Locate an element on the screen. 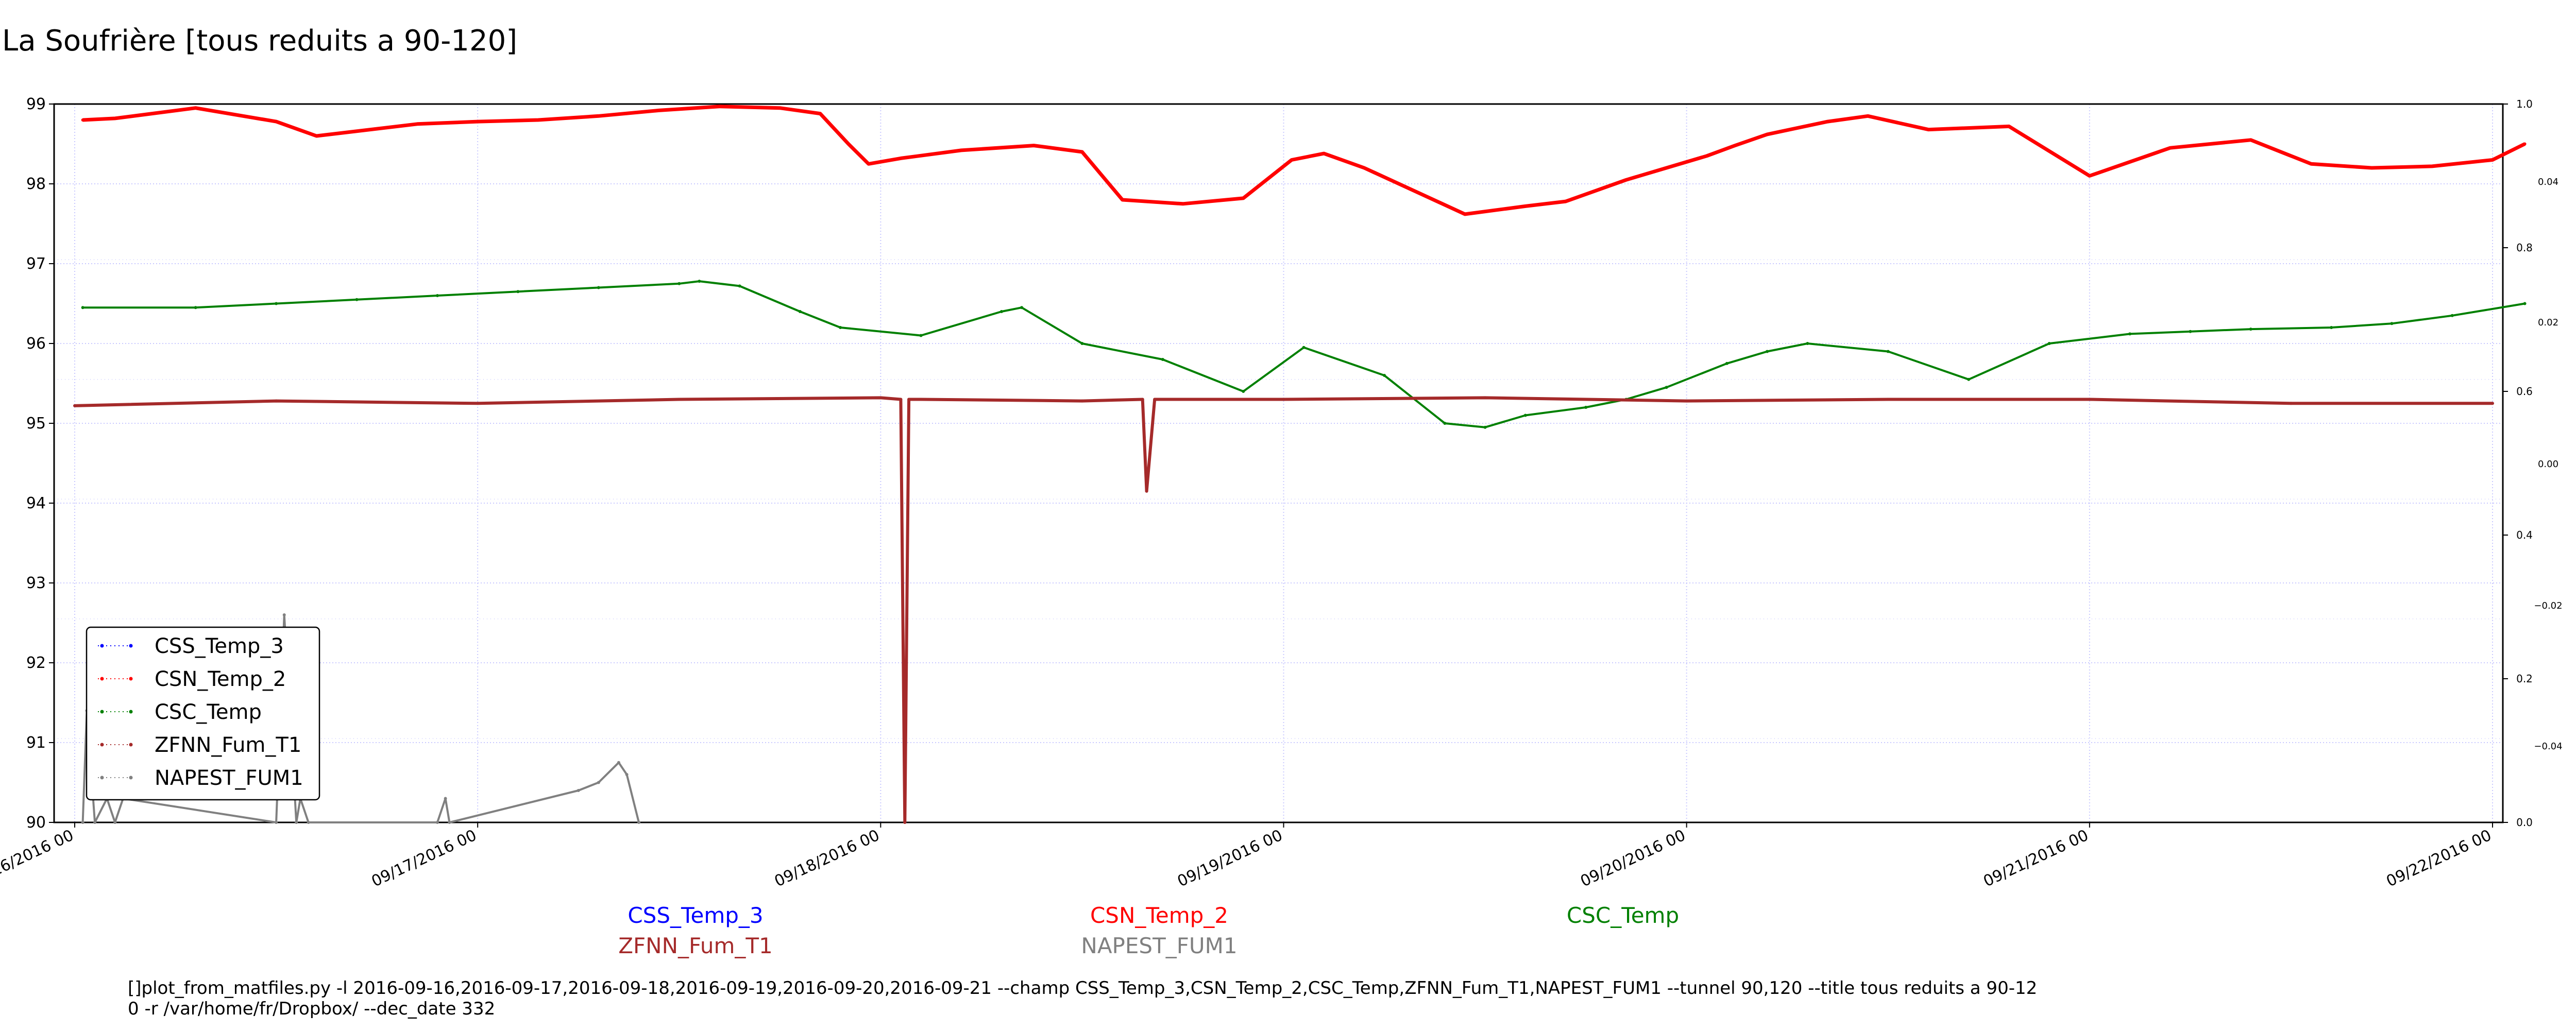 This screenshot has width=2576, height=1032. series-line-csc_temp is located at coordinates (1303, 354).